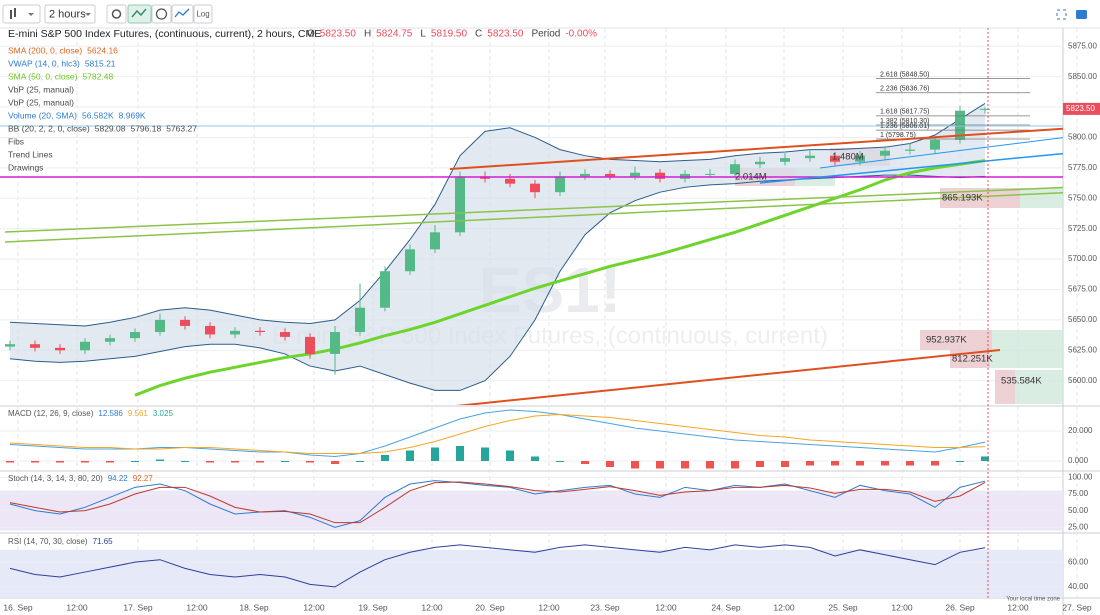 This screenshot has height=615, width=1100. Describe the element at coordinates (1082, 137) in the screenshot. I see `price-tick-label: 5800.00` at that location.